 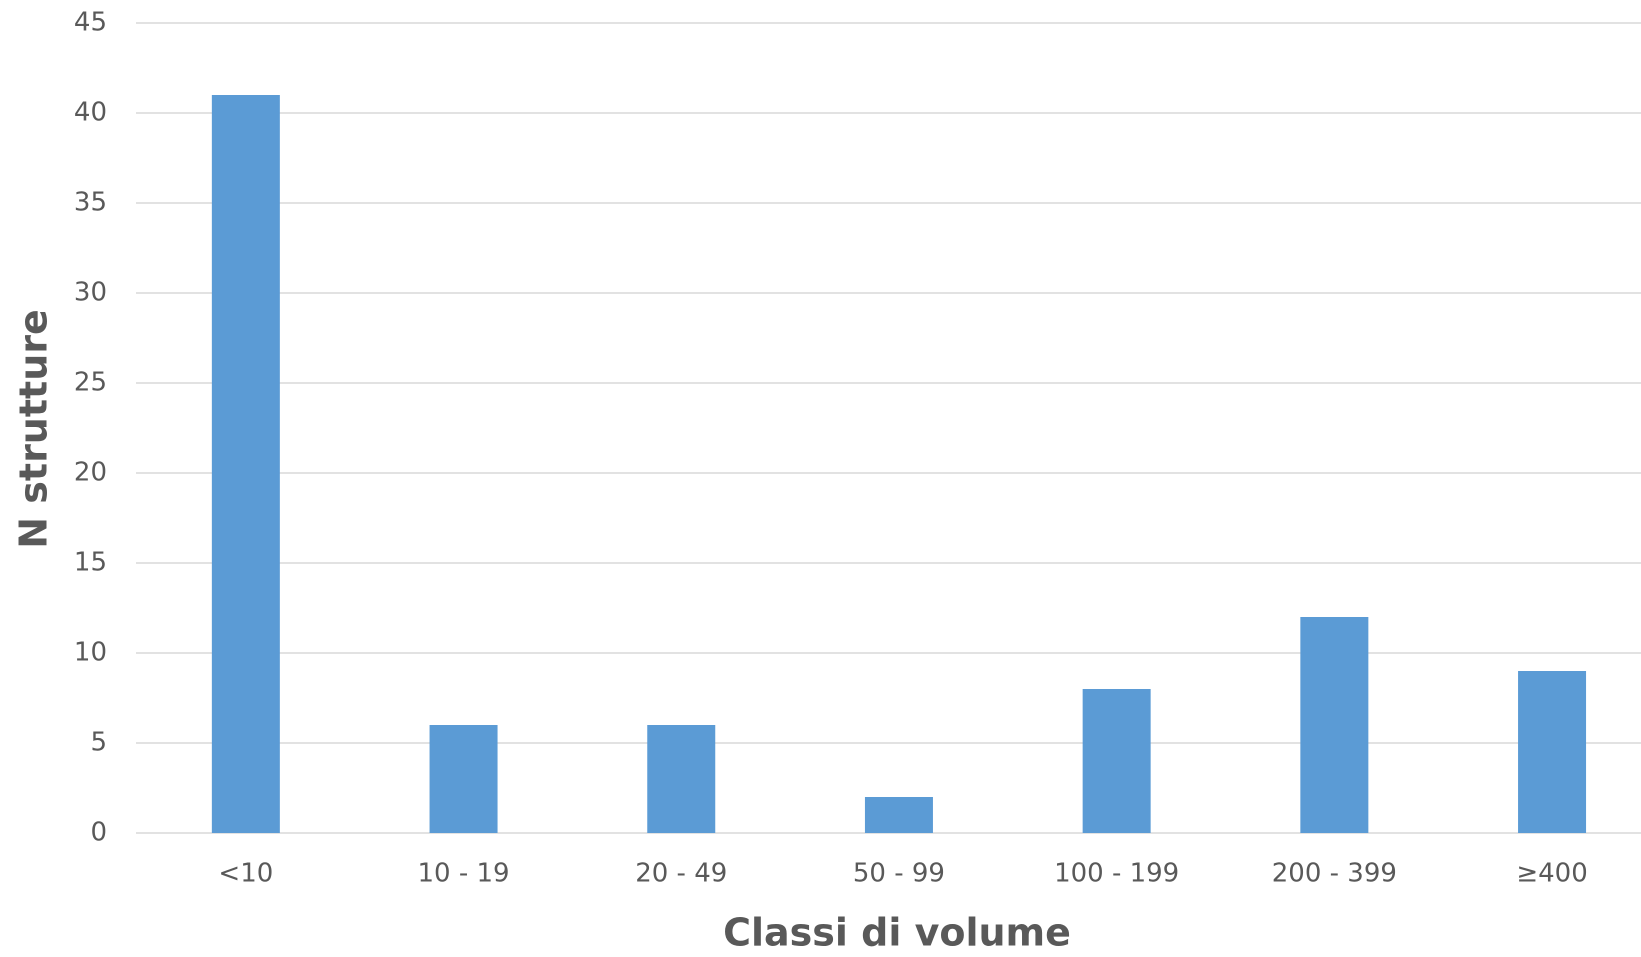 What do you see at coordinates (90, 293) in the screenshot?
I see `y-tick-label: 30` at bounding box center [90, 293].